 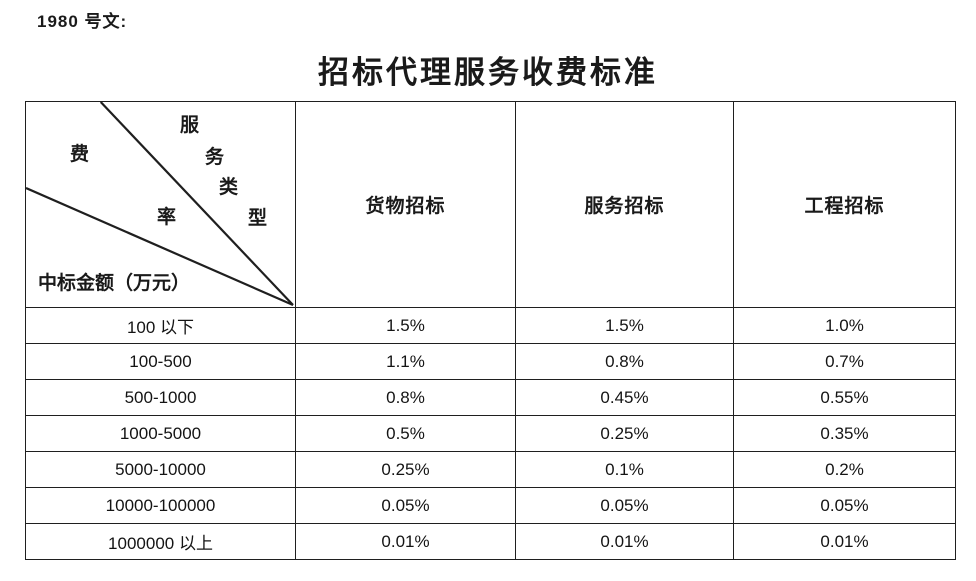 I want to click on row-range-cell: 500-1000, so click(x=160, y=397).